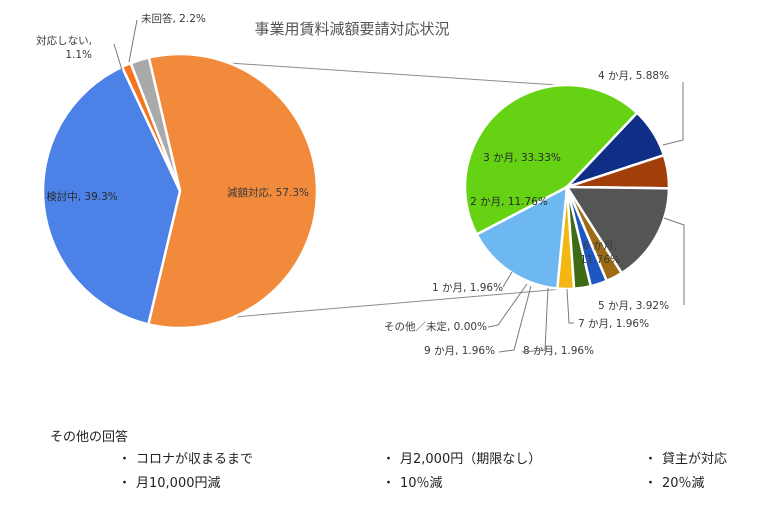 Image resolution: width=762 pixels, height=511 pixels. I want to click on slice-label: 検討中, 39.3%, so click(82, 196).